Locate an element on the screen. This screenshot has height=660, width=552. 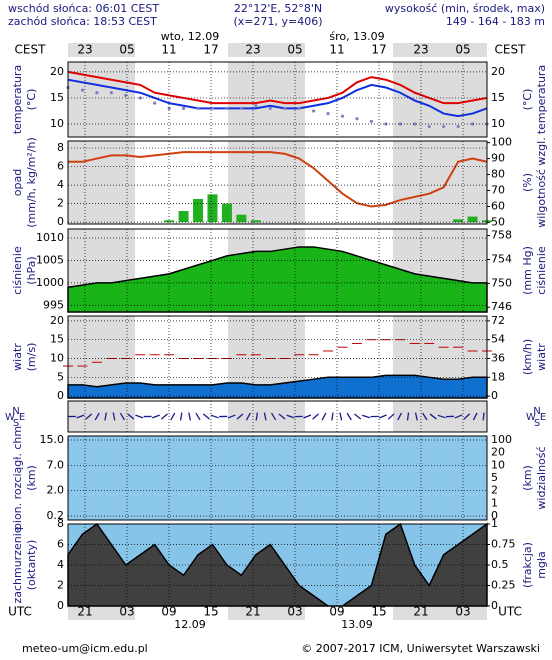
hour-label: 11 is located at coordinates (336, 50).